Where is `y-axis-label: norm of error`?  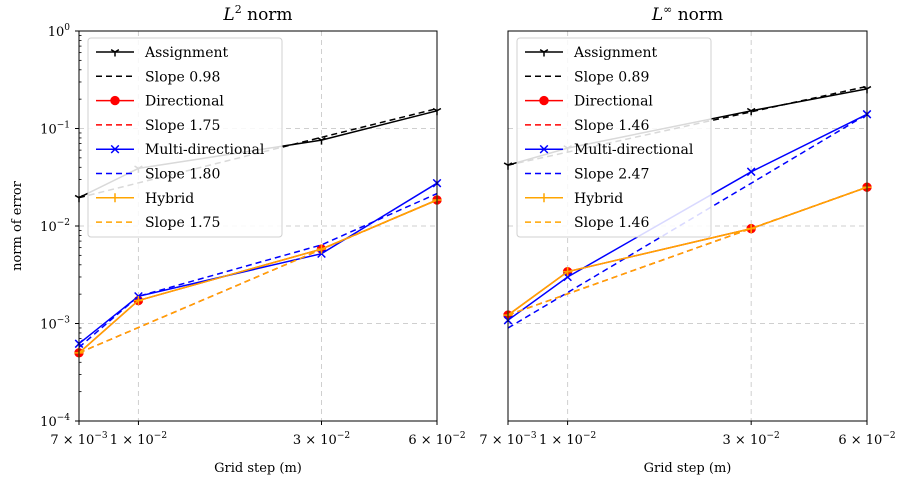
y-axis-label: norm of error is located at coordinates (17, 225).